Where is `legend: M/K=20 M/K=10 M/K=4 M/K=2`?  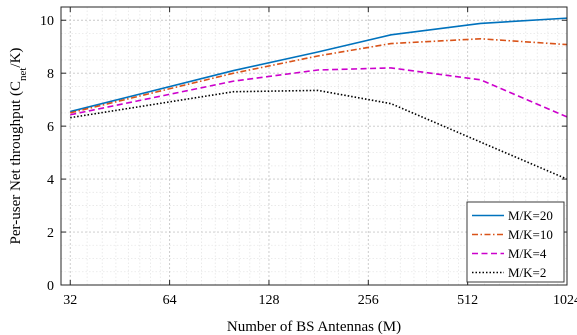
legend: M/K=20 M/K=10 M/K=4 M/K=2 is located at coordinates (515, 242).